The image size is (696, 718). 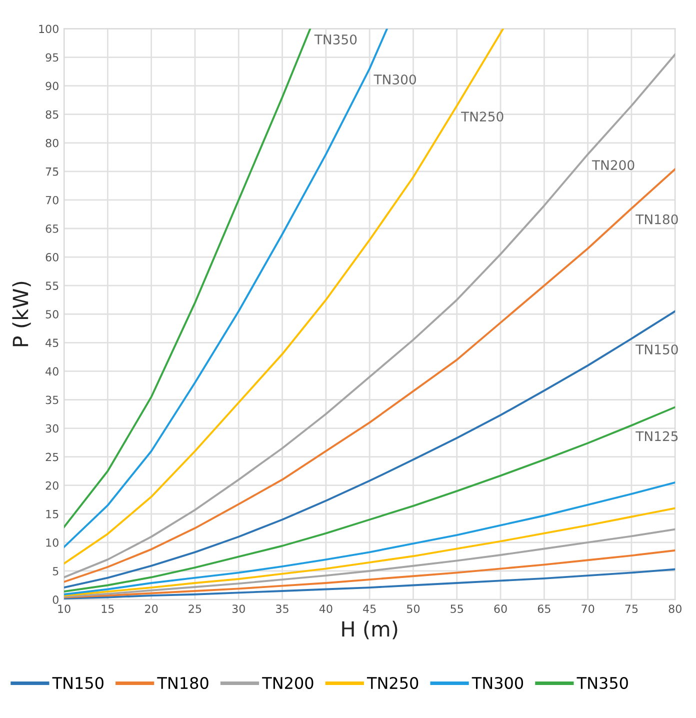 I want to click on x-tick-label: 25, so click(x=195, y=608).